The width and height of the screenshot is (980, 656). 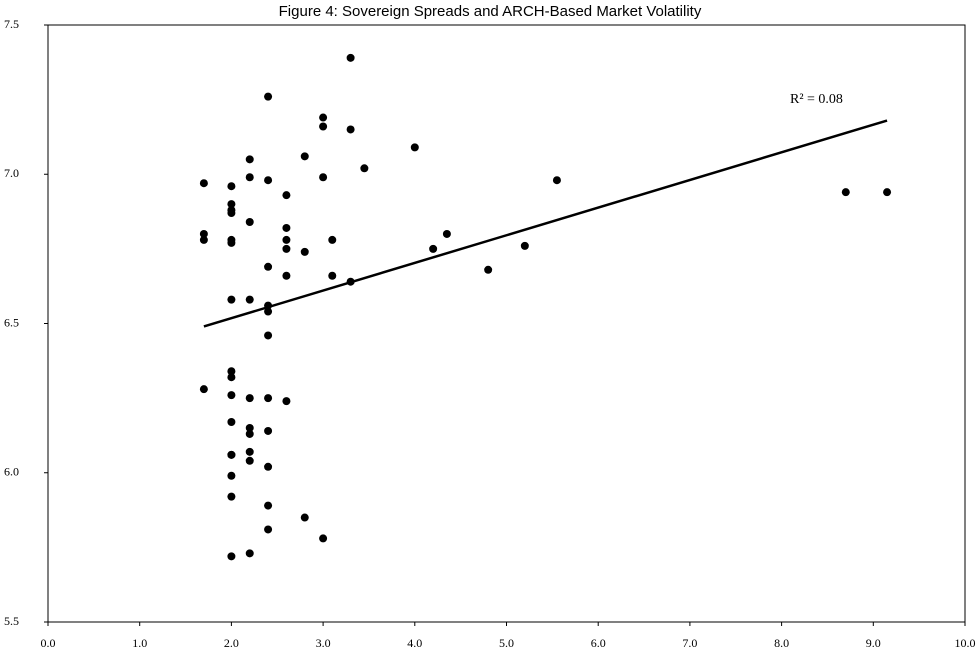 What do you see at coordinates (231, 643) in the screenshot?
I see `x-tick-label: 2.0` at bounding box center [231, 643].